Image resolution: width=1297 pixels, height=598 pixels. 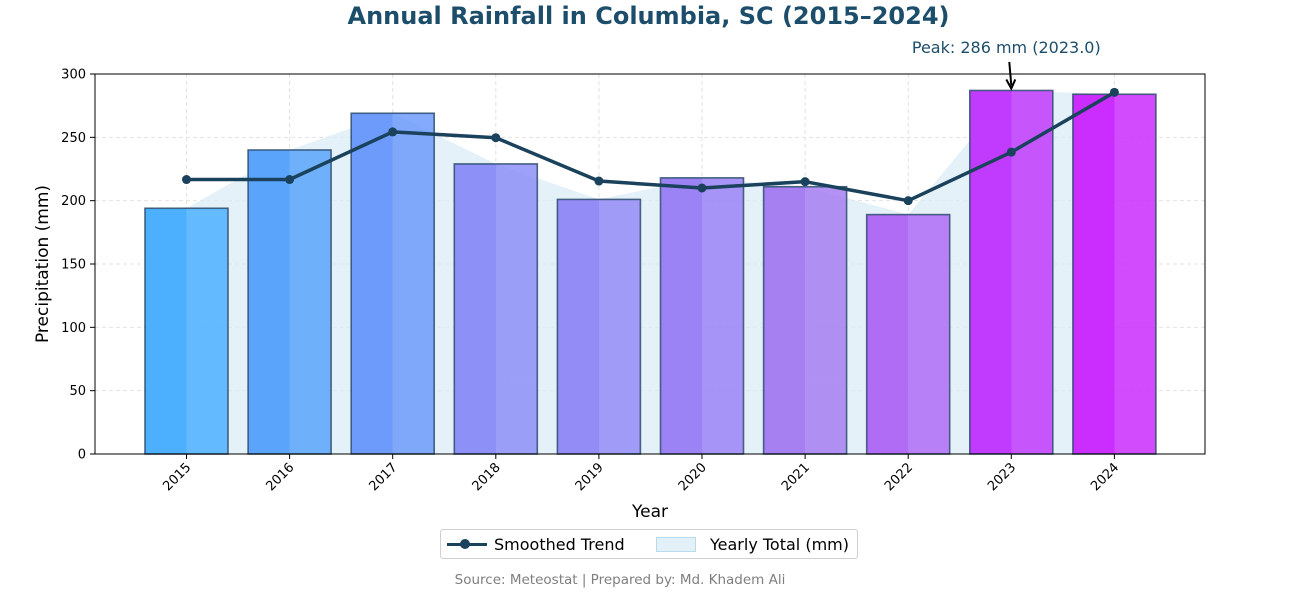 I want to click on y-tick-label-100: 100, so click(x=73, y=328).